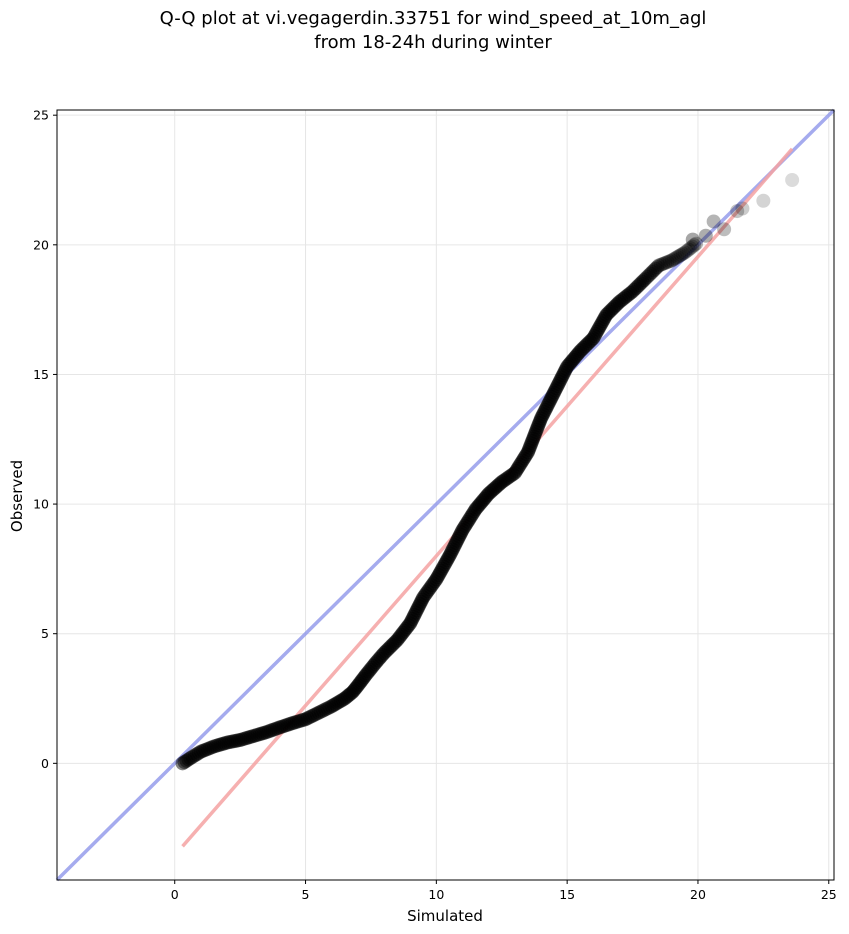  I want to click on chart-title-line2: from 18-24h during winter, so click(433, 42).